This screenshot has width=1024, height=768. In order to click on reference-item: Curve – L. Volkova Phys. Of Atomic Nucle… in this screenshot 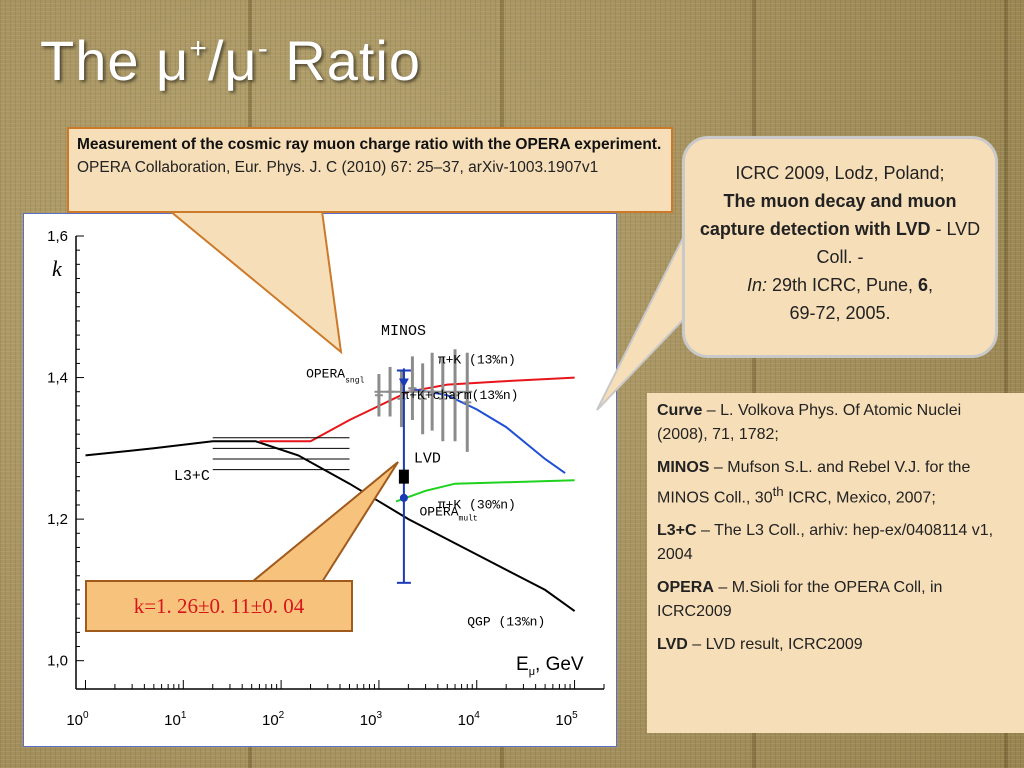, I will do `click(809, 422)`.